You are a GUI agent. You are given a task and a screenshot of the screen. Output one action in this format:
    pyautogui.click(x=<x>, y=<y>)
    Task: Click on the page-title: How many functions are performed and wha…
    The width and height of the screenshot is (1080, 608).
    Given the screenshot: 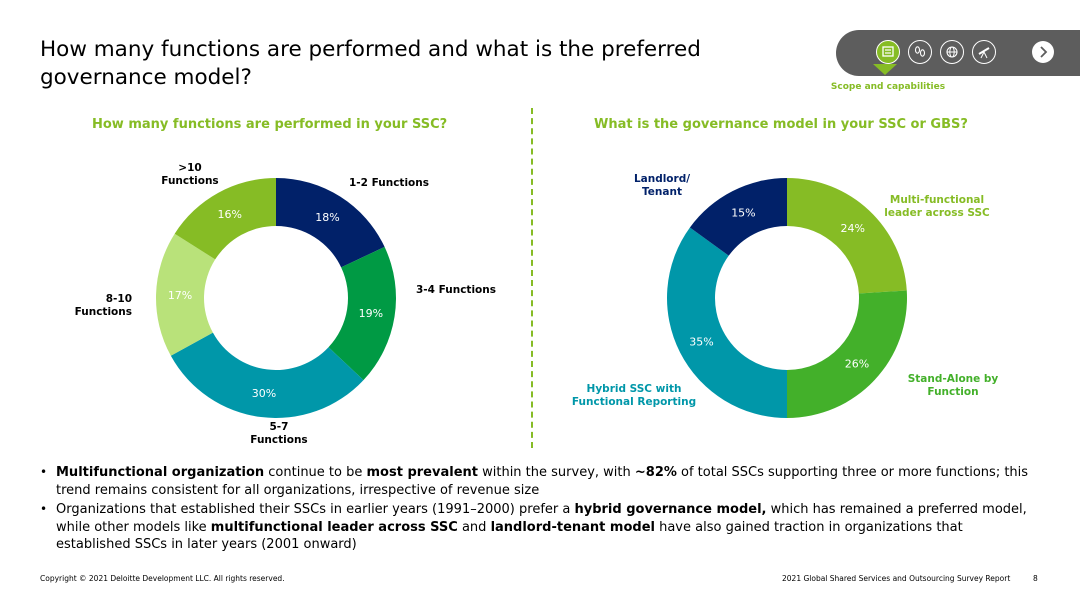 What is the action you would take?
    pyautogui.click(x=370, y=63)
    